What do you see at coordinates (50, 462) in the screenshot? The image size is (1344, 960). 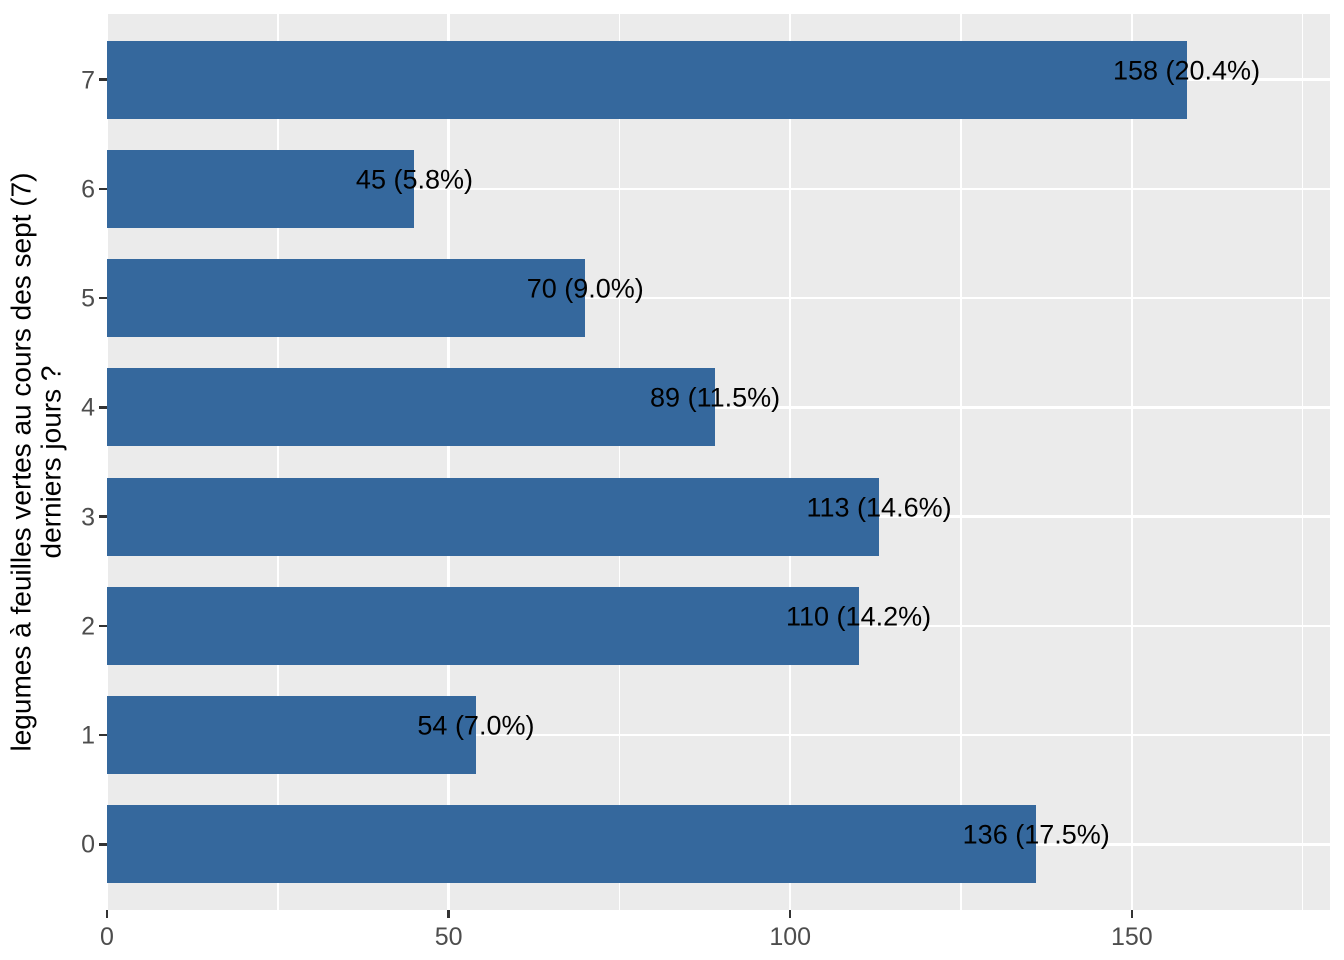 I see `y-axis-title-line-2: derniers jours ?` at bounding box center [50, 462].